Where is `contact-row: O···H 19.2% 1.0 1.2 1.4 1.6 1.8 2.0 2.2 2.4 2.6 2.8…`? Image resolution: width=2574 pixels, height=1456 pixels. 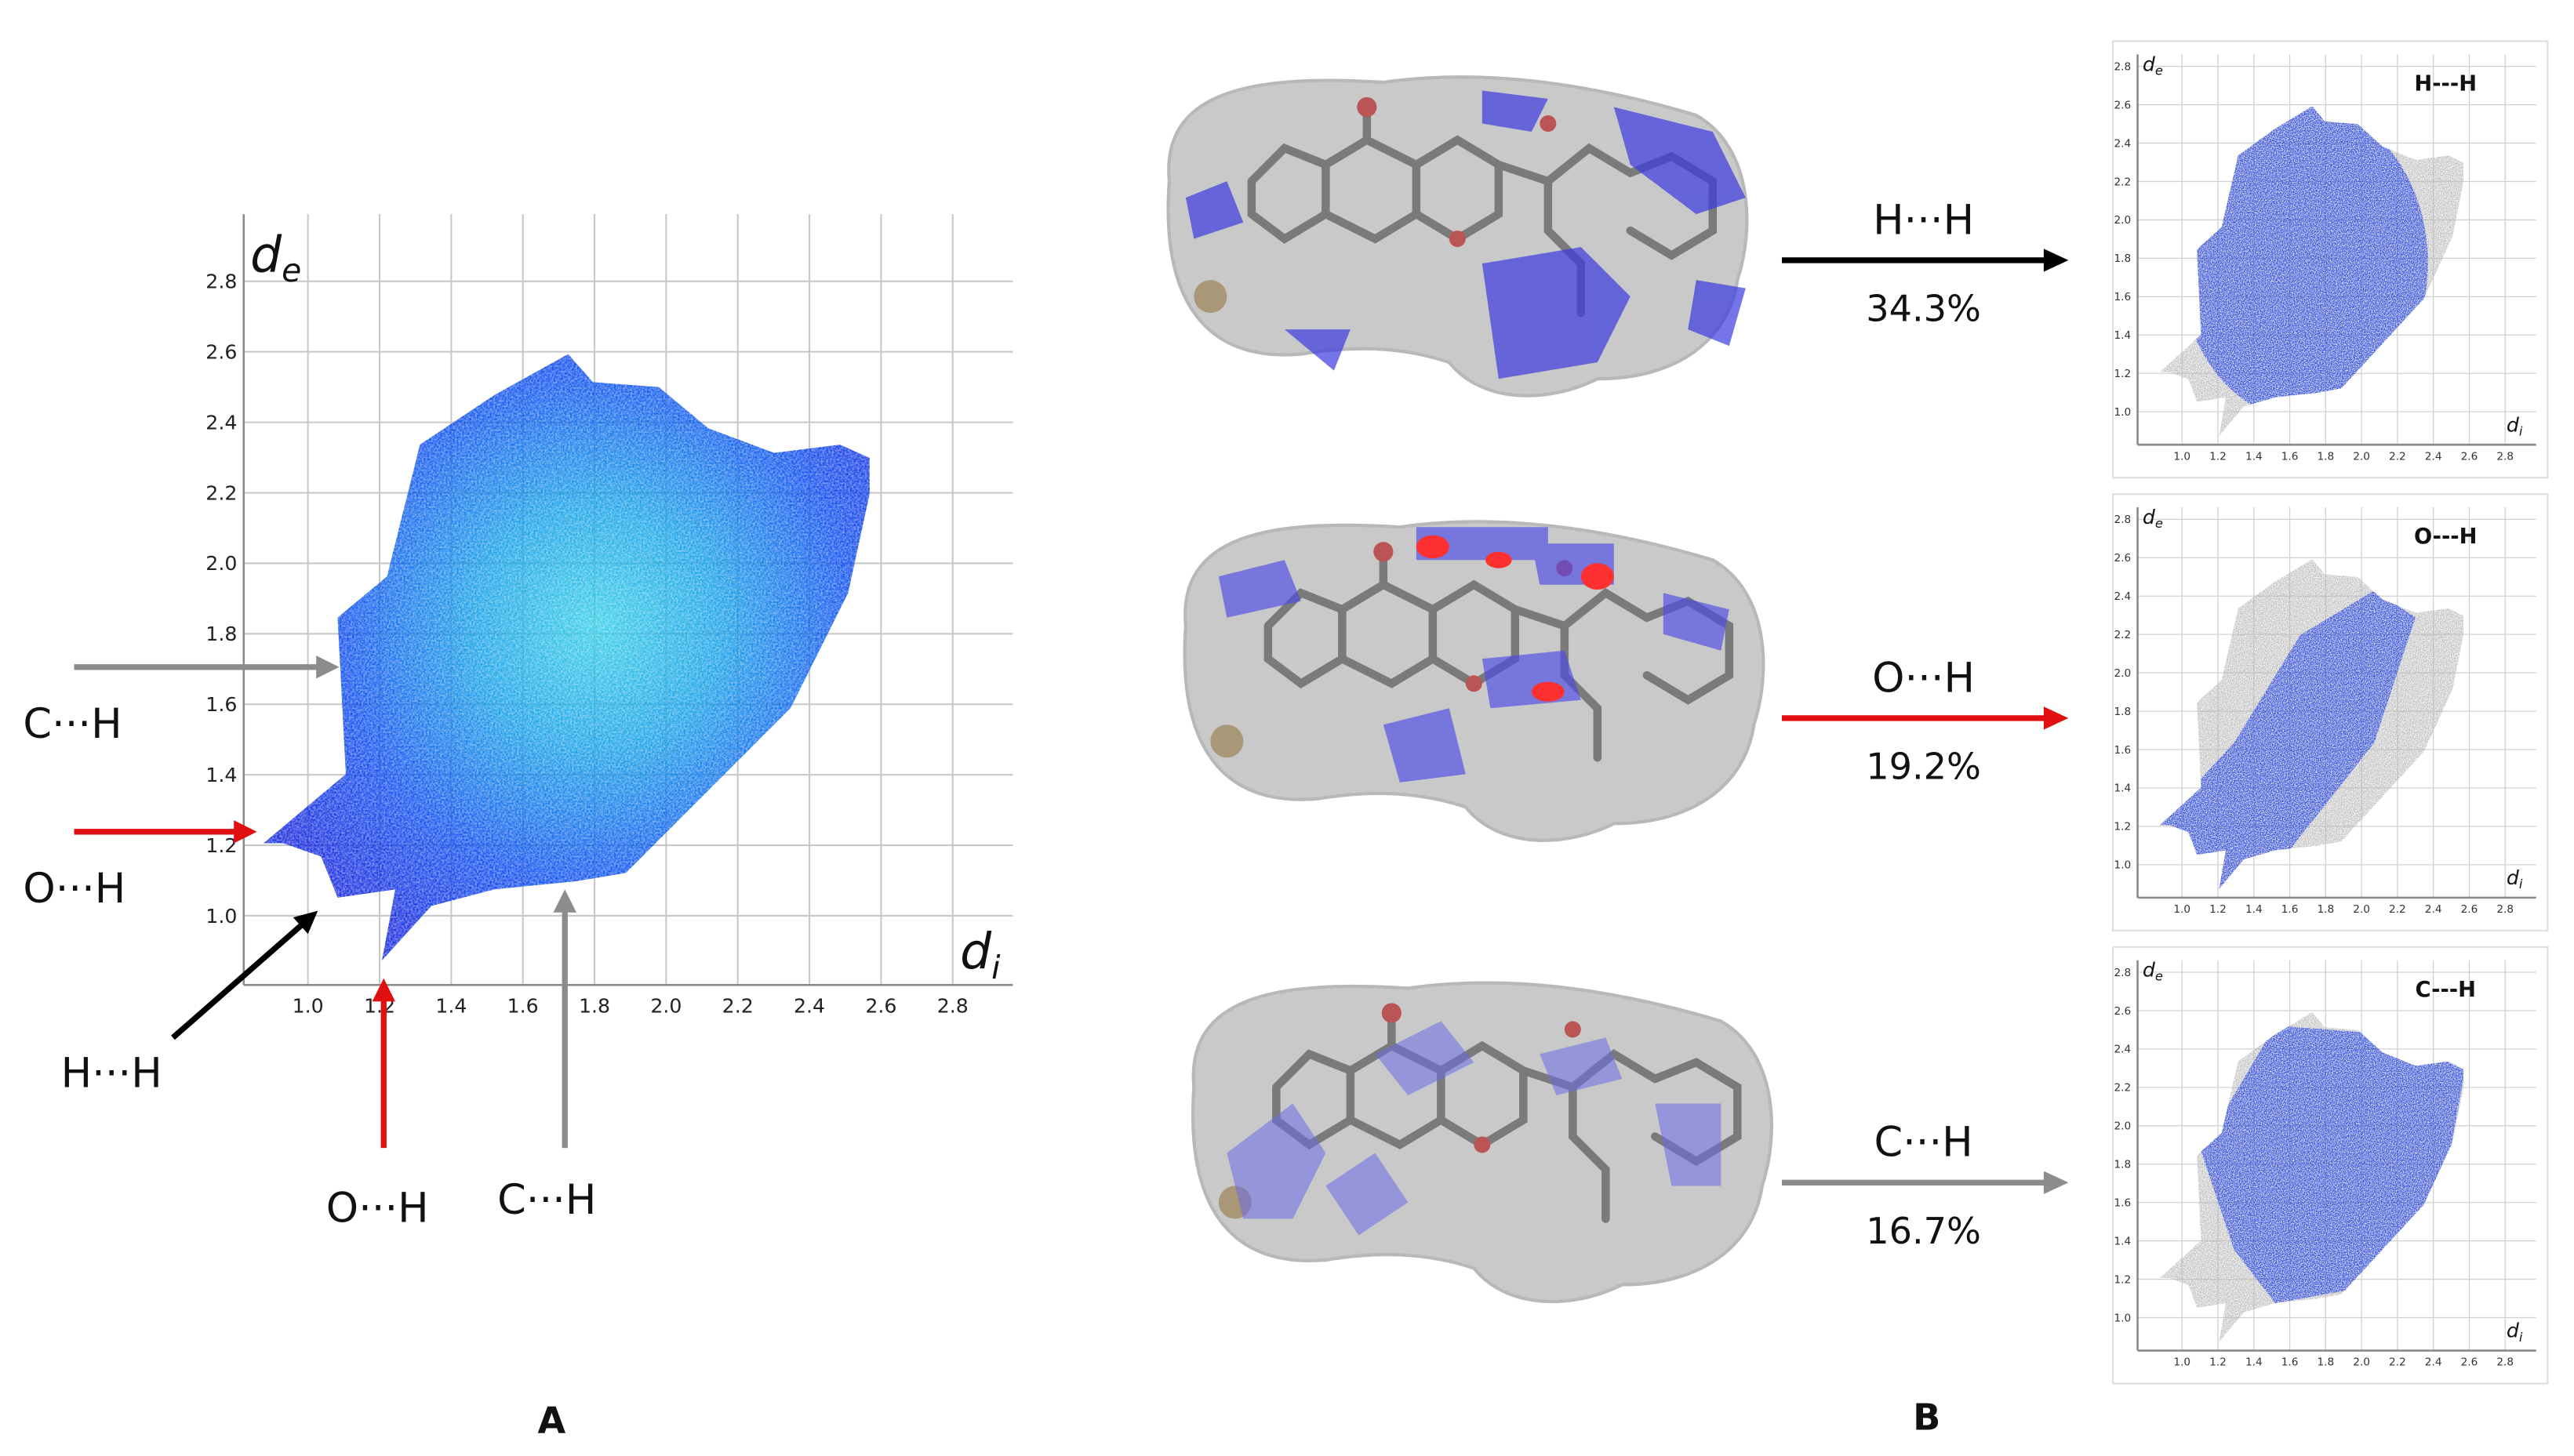 contact-row: O···H 19.2% 1.0 1.2 1.4 1.6 1.8 2.0 2.2 2.4 2.6 2.8… is located at coordinates (2165, 712).